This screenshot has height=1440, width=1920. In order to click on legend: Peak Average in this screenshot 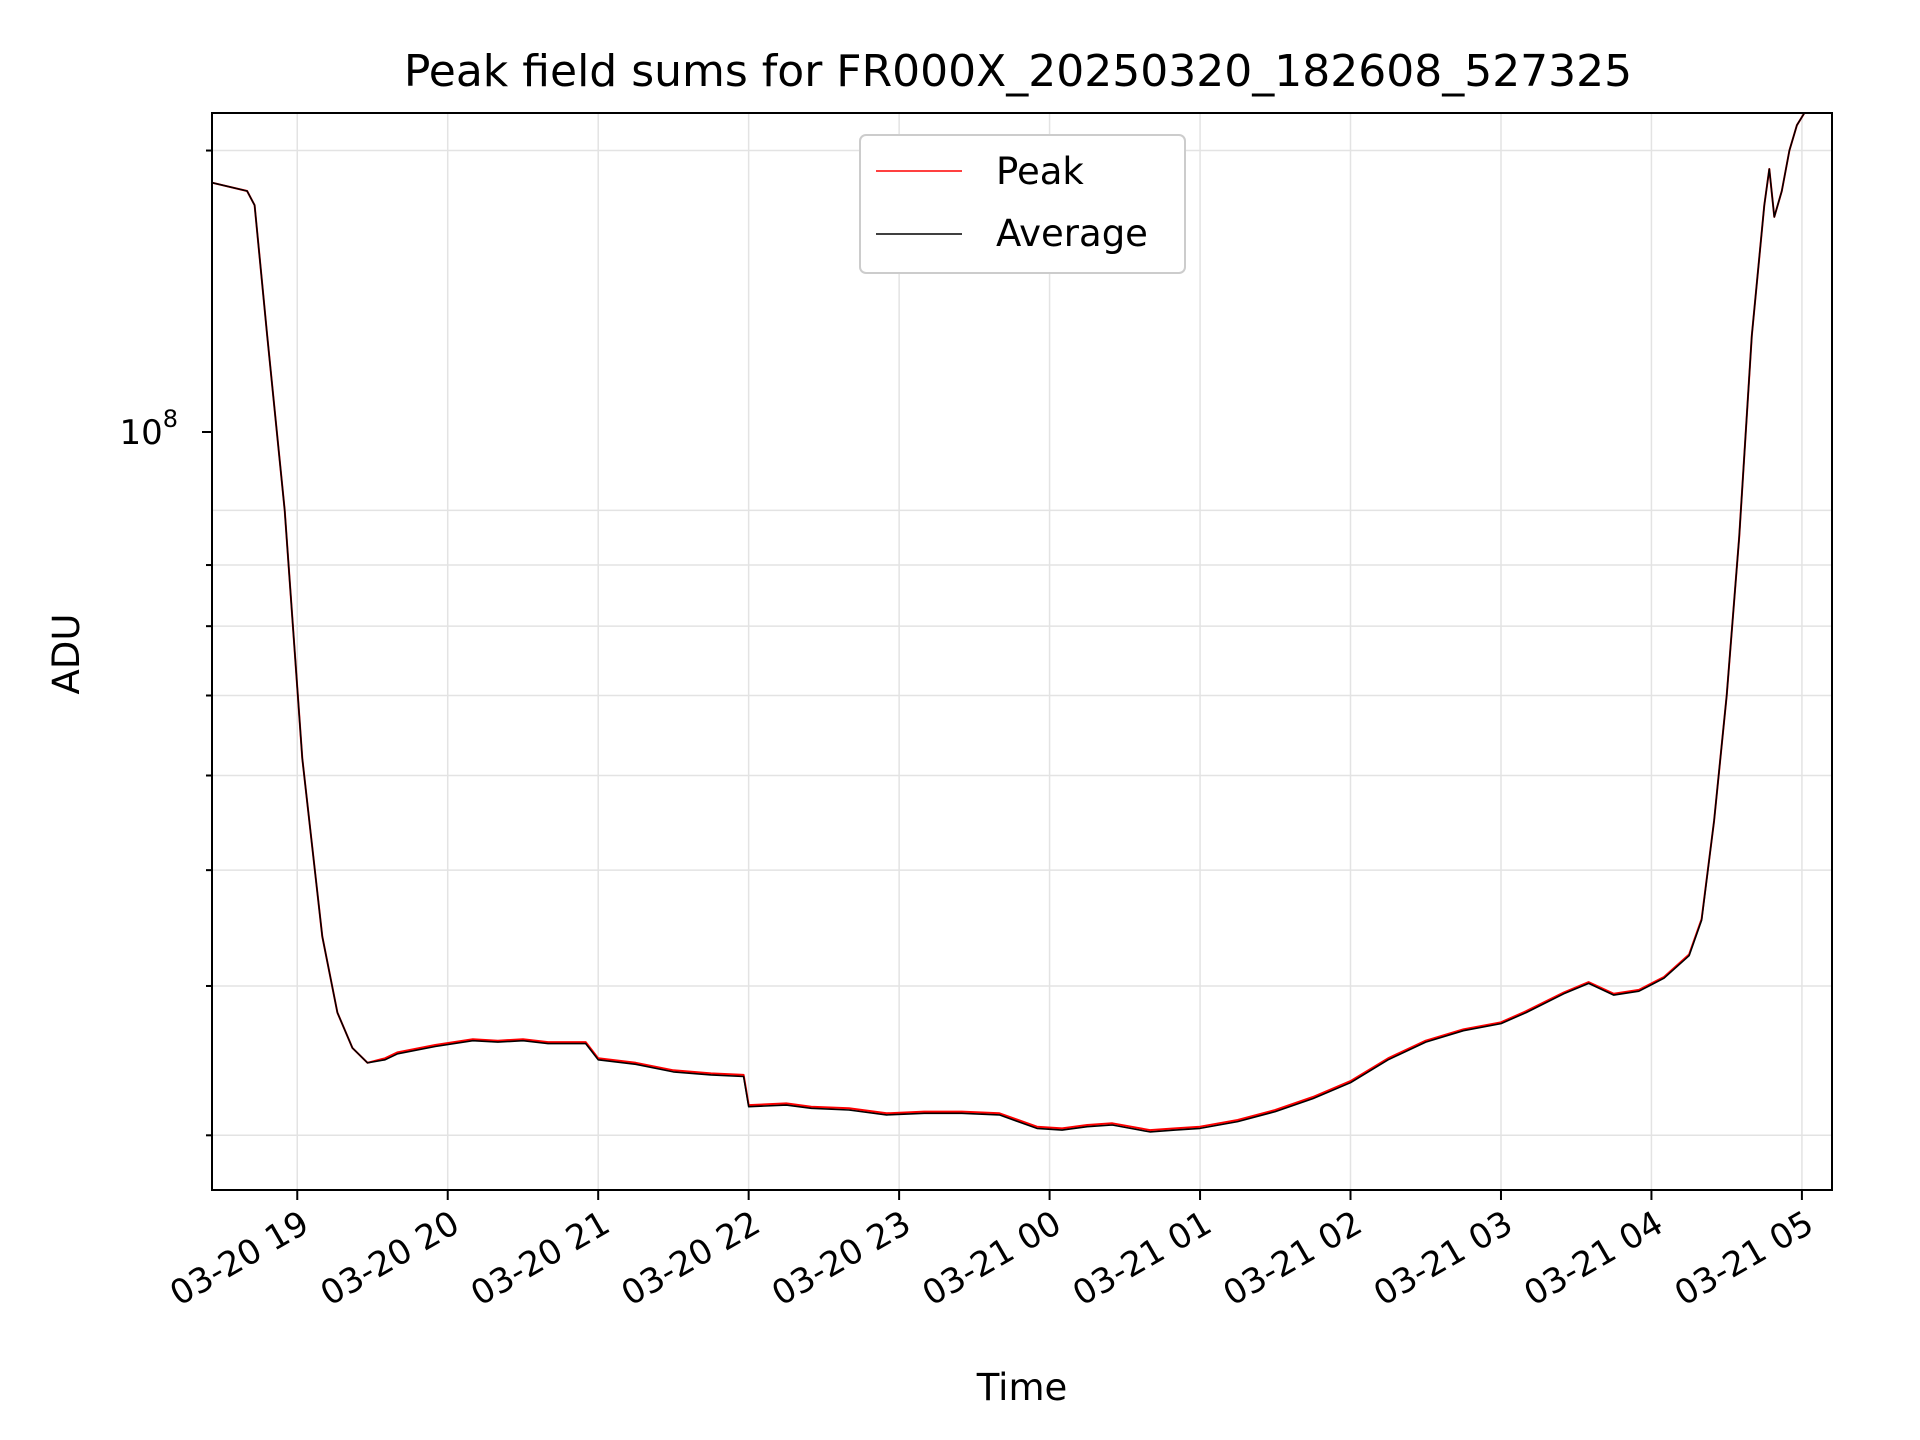, I will do `click(1022, 204)`.